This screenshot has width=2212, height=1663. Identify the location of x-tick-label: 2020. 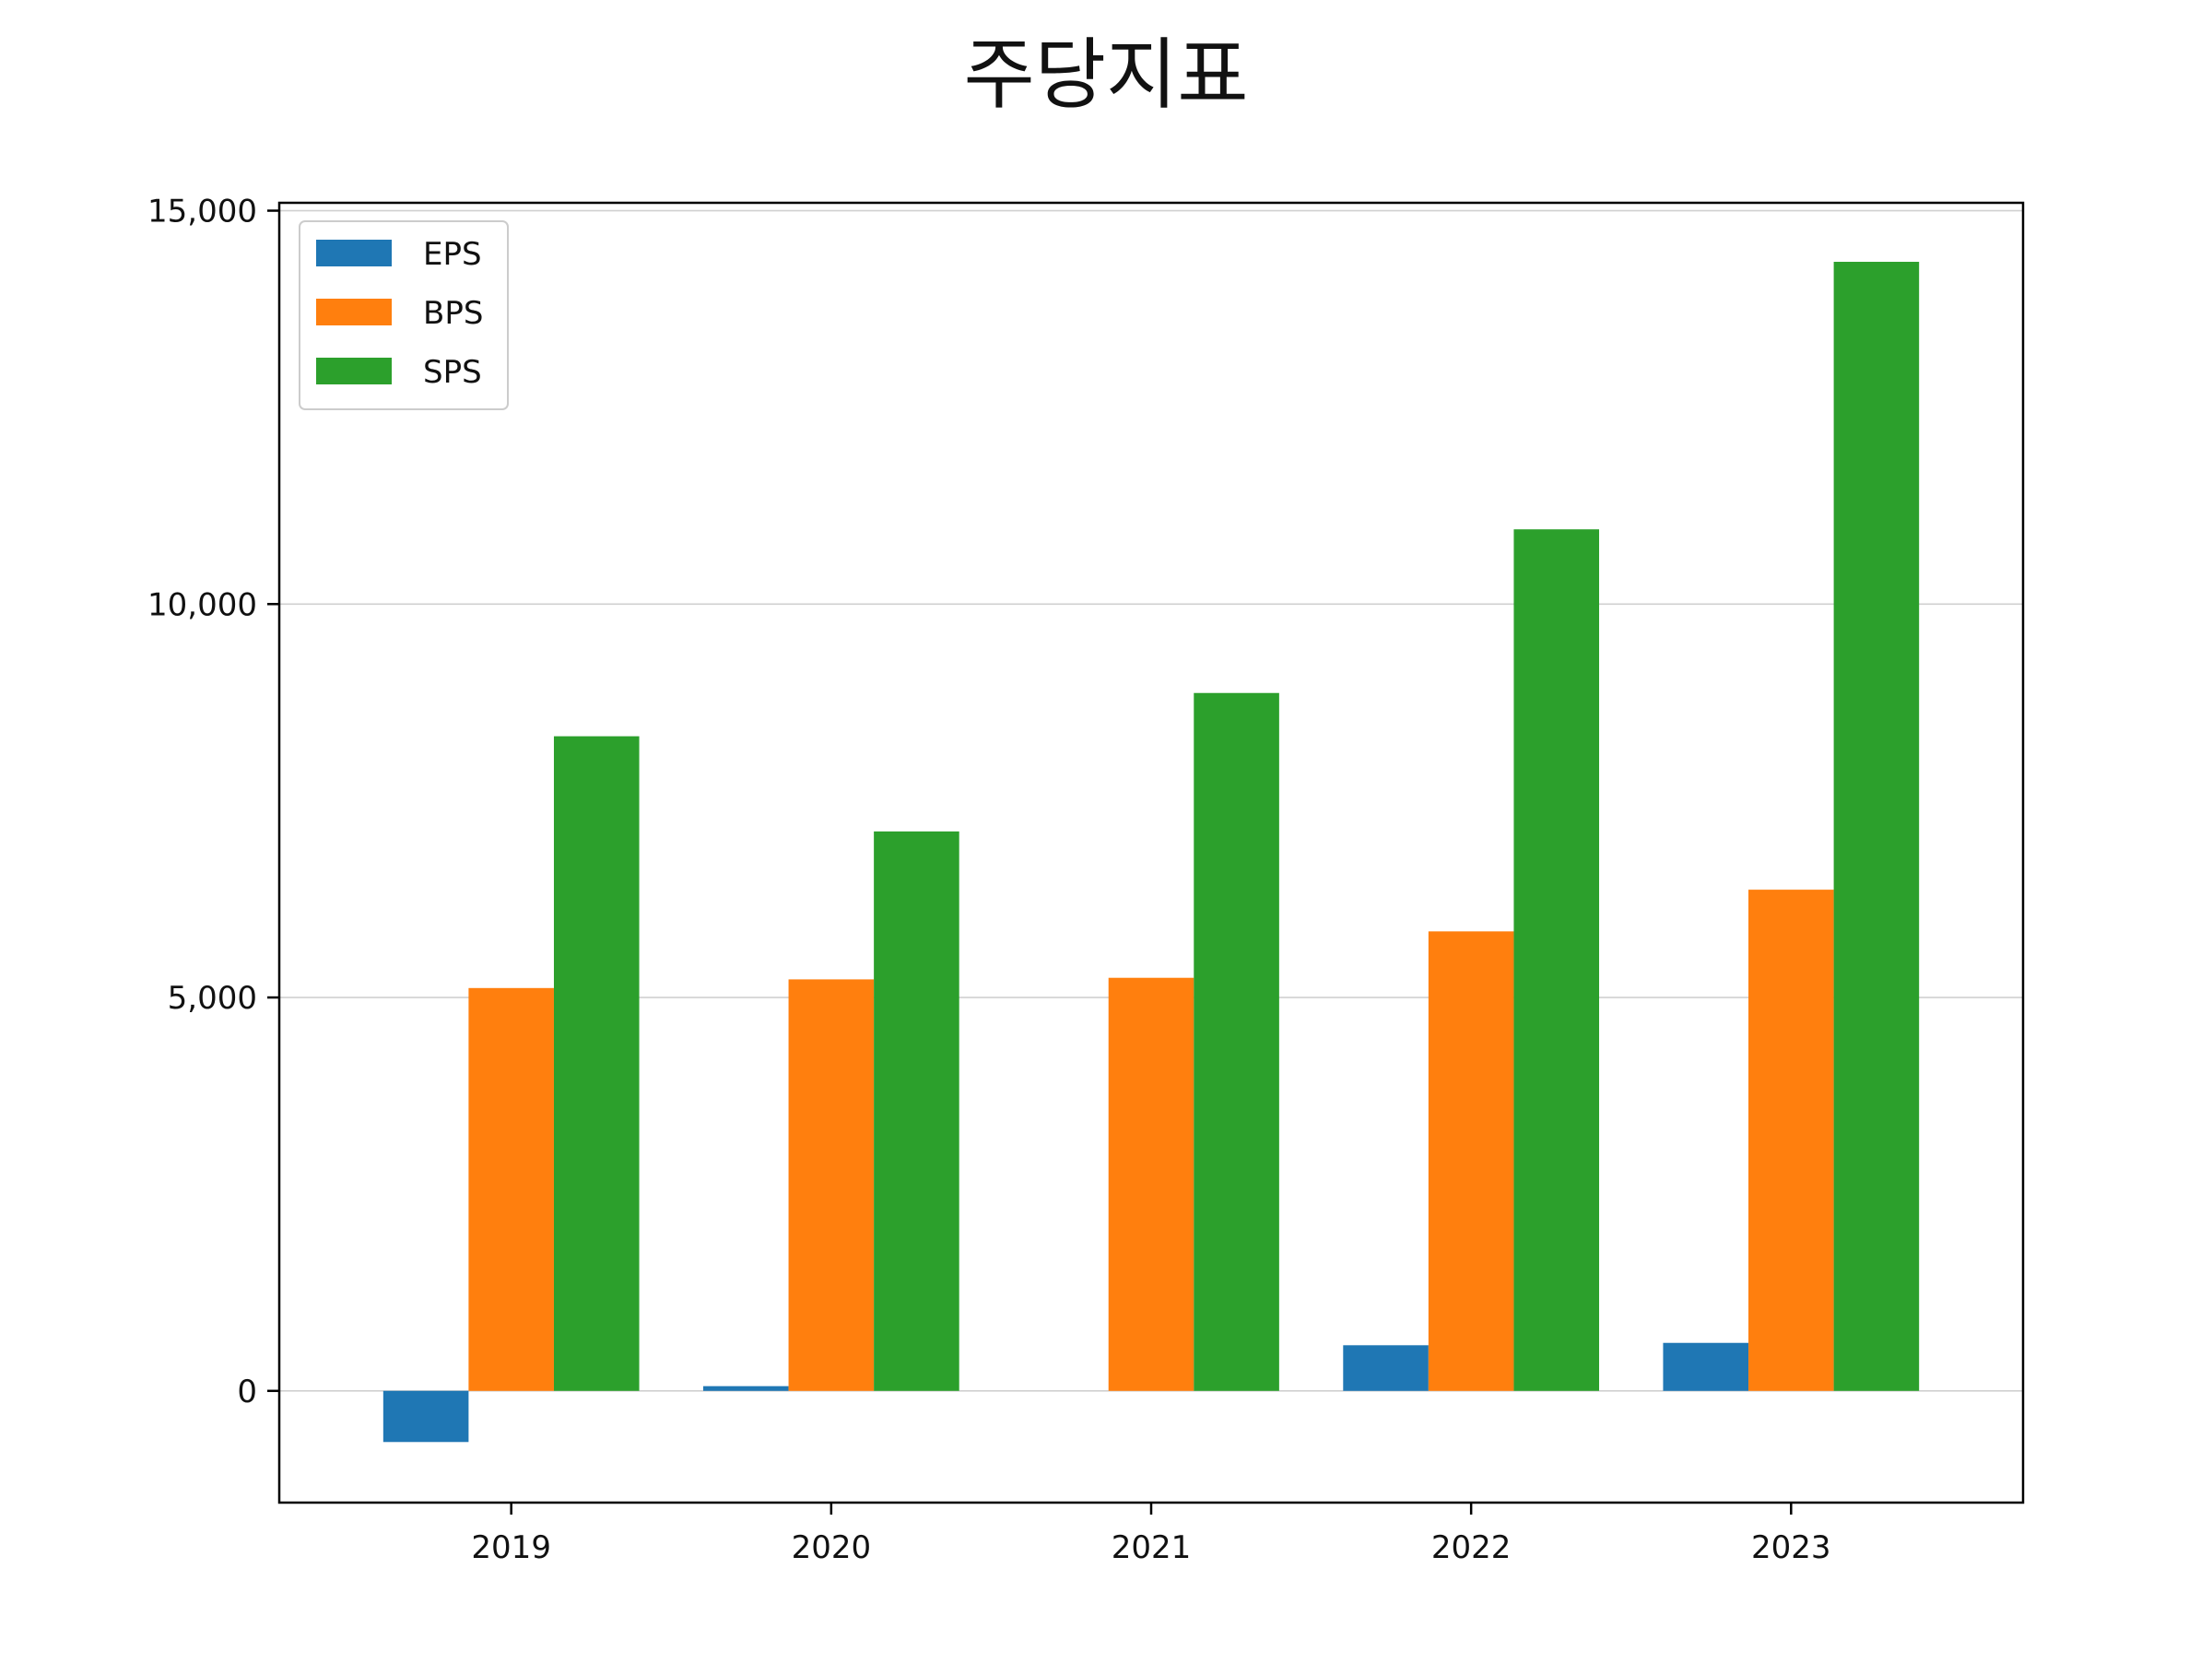
(832, 1547).